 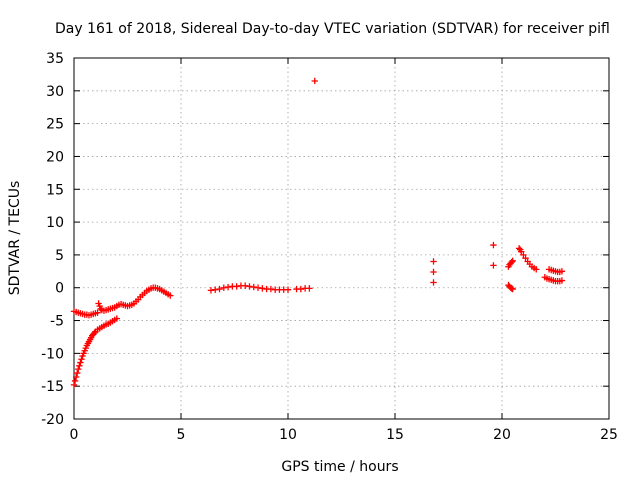 I want to click on y-tick-label: 30, so click(x=55, y=92).